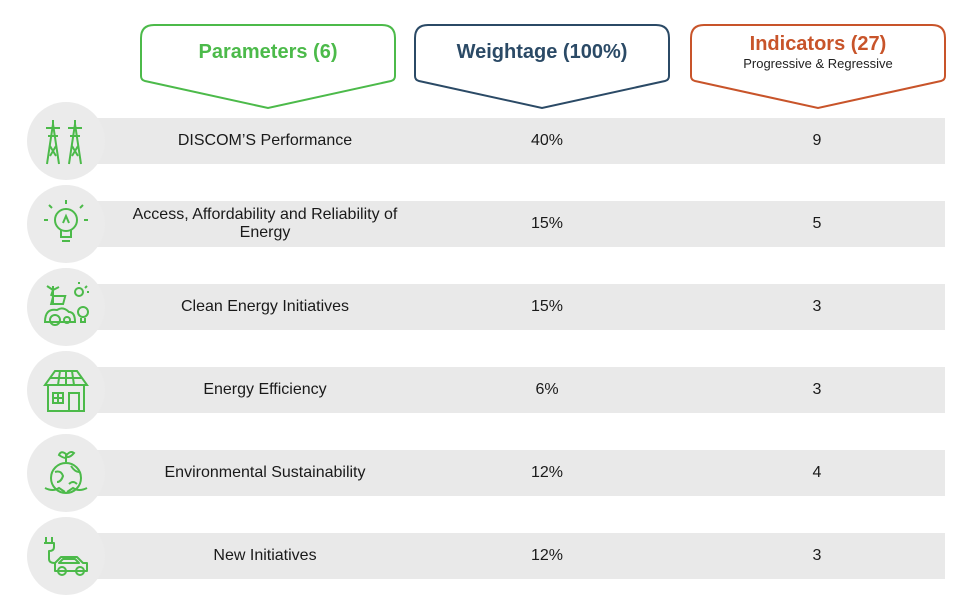 This screenshot has height=609, width=977. I want to click on parameter-weight: 6%, so click(547, 389).